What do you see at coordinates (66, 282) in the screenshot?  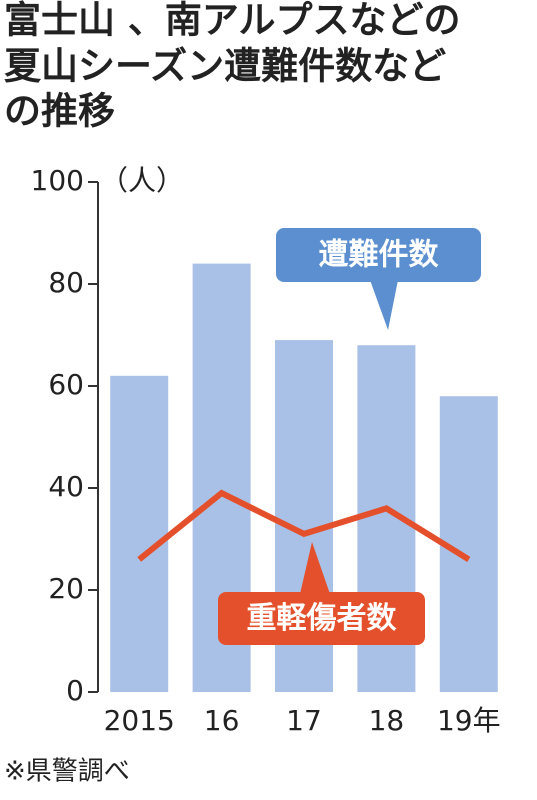 I see `y-tick-label: 80` at bounding box center [66, 282].